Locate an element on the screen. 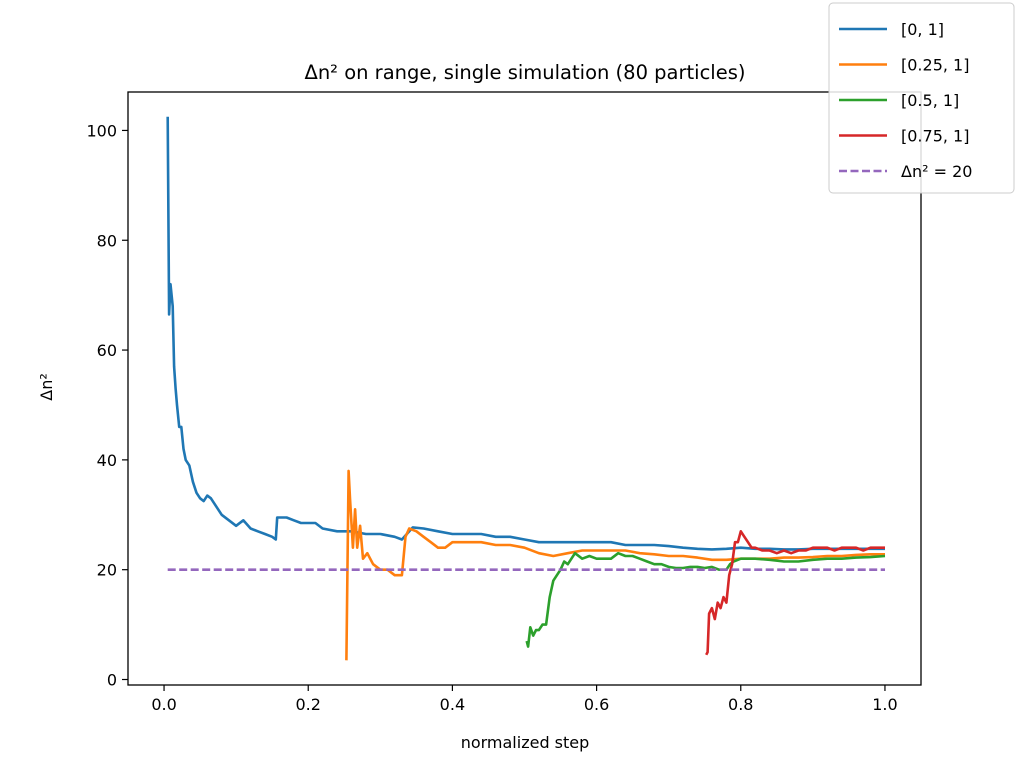 The width and height of the screenshot is (1024, 768). y-tick-label: 100 is located at coordinates (101, 130).